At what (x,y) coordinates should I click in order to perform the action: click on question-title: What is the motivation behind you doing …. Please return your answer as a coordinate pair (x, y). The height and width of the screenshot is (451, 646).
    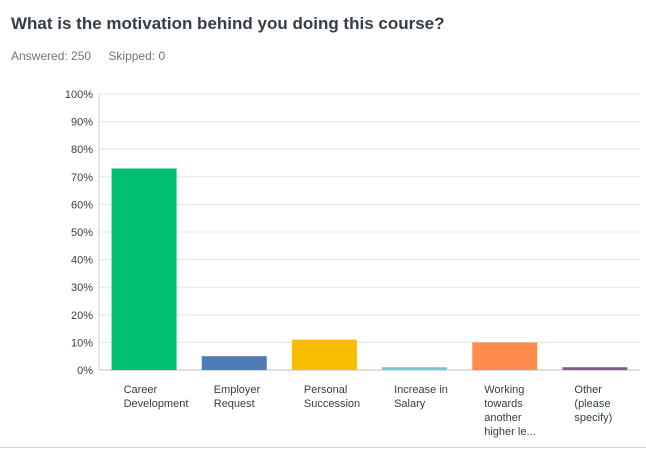
    Looking at the image, I should click on (228, 23).